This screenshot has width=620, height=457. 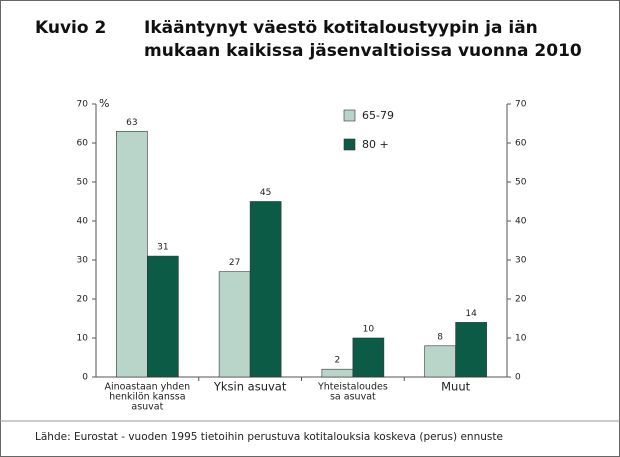 I want to click on y2-tick-label: 20, so click(x=521, y=300).